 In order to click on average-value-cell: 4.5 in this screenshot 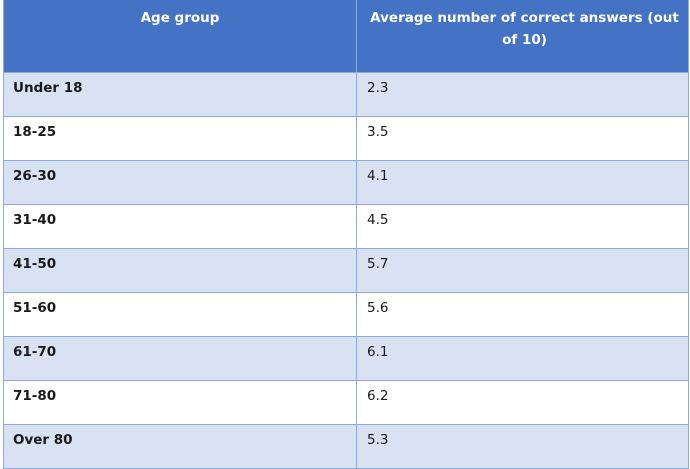, I will do `click(522, 226)`.